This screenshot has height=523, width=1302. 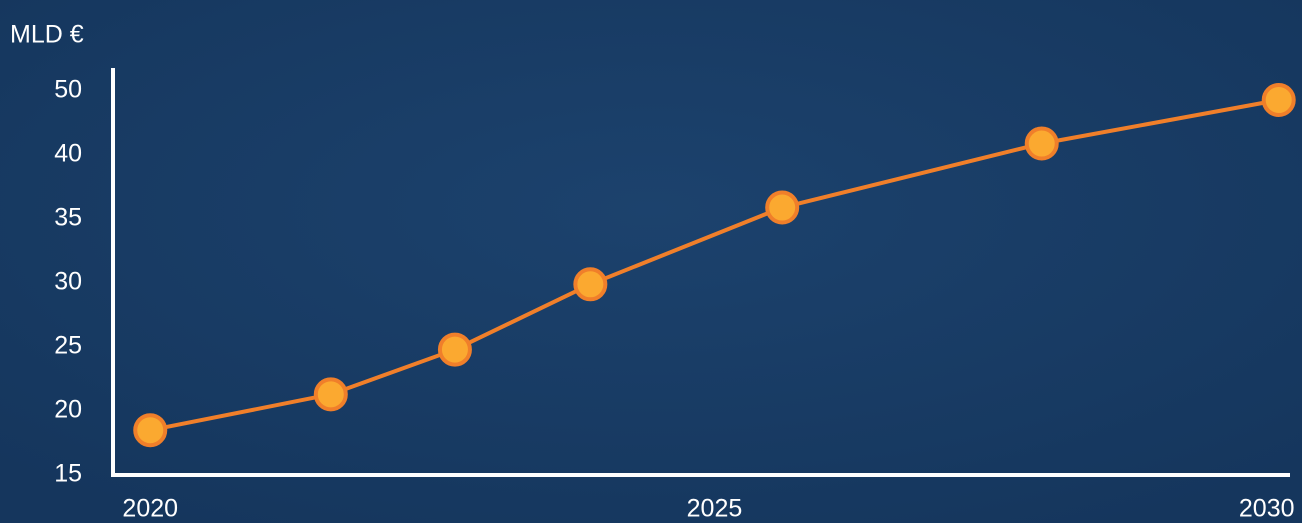 What do you see at coordinates (68, 282) in the screenshot?
I see `y-tick-label: 30` at bounding box center [68, 282].